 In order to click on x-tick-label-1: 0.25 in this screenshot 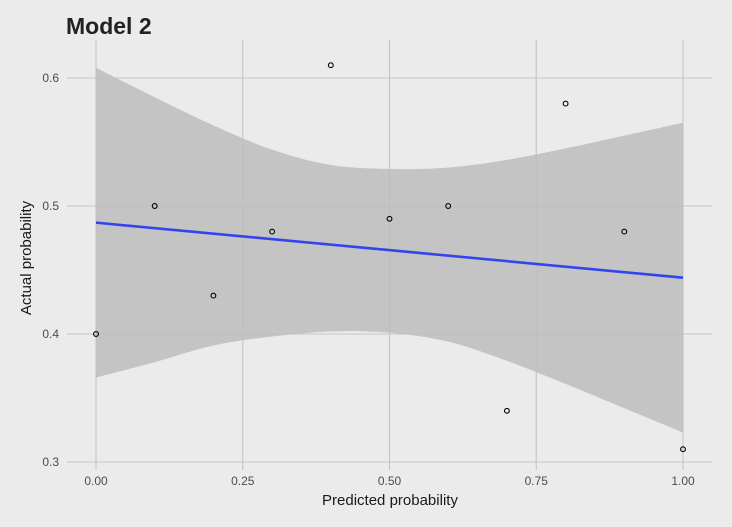, I will do `click(243, 481)`.